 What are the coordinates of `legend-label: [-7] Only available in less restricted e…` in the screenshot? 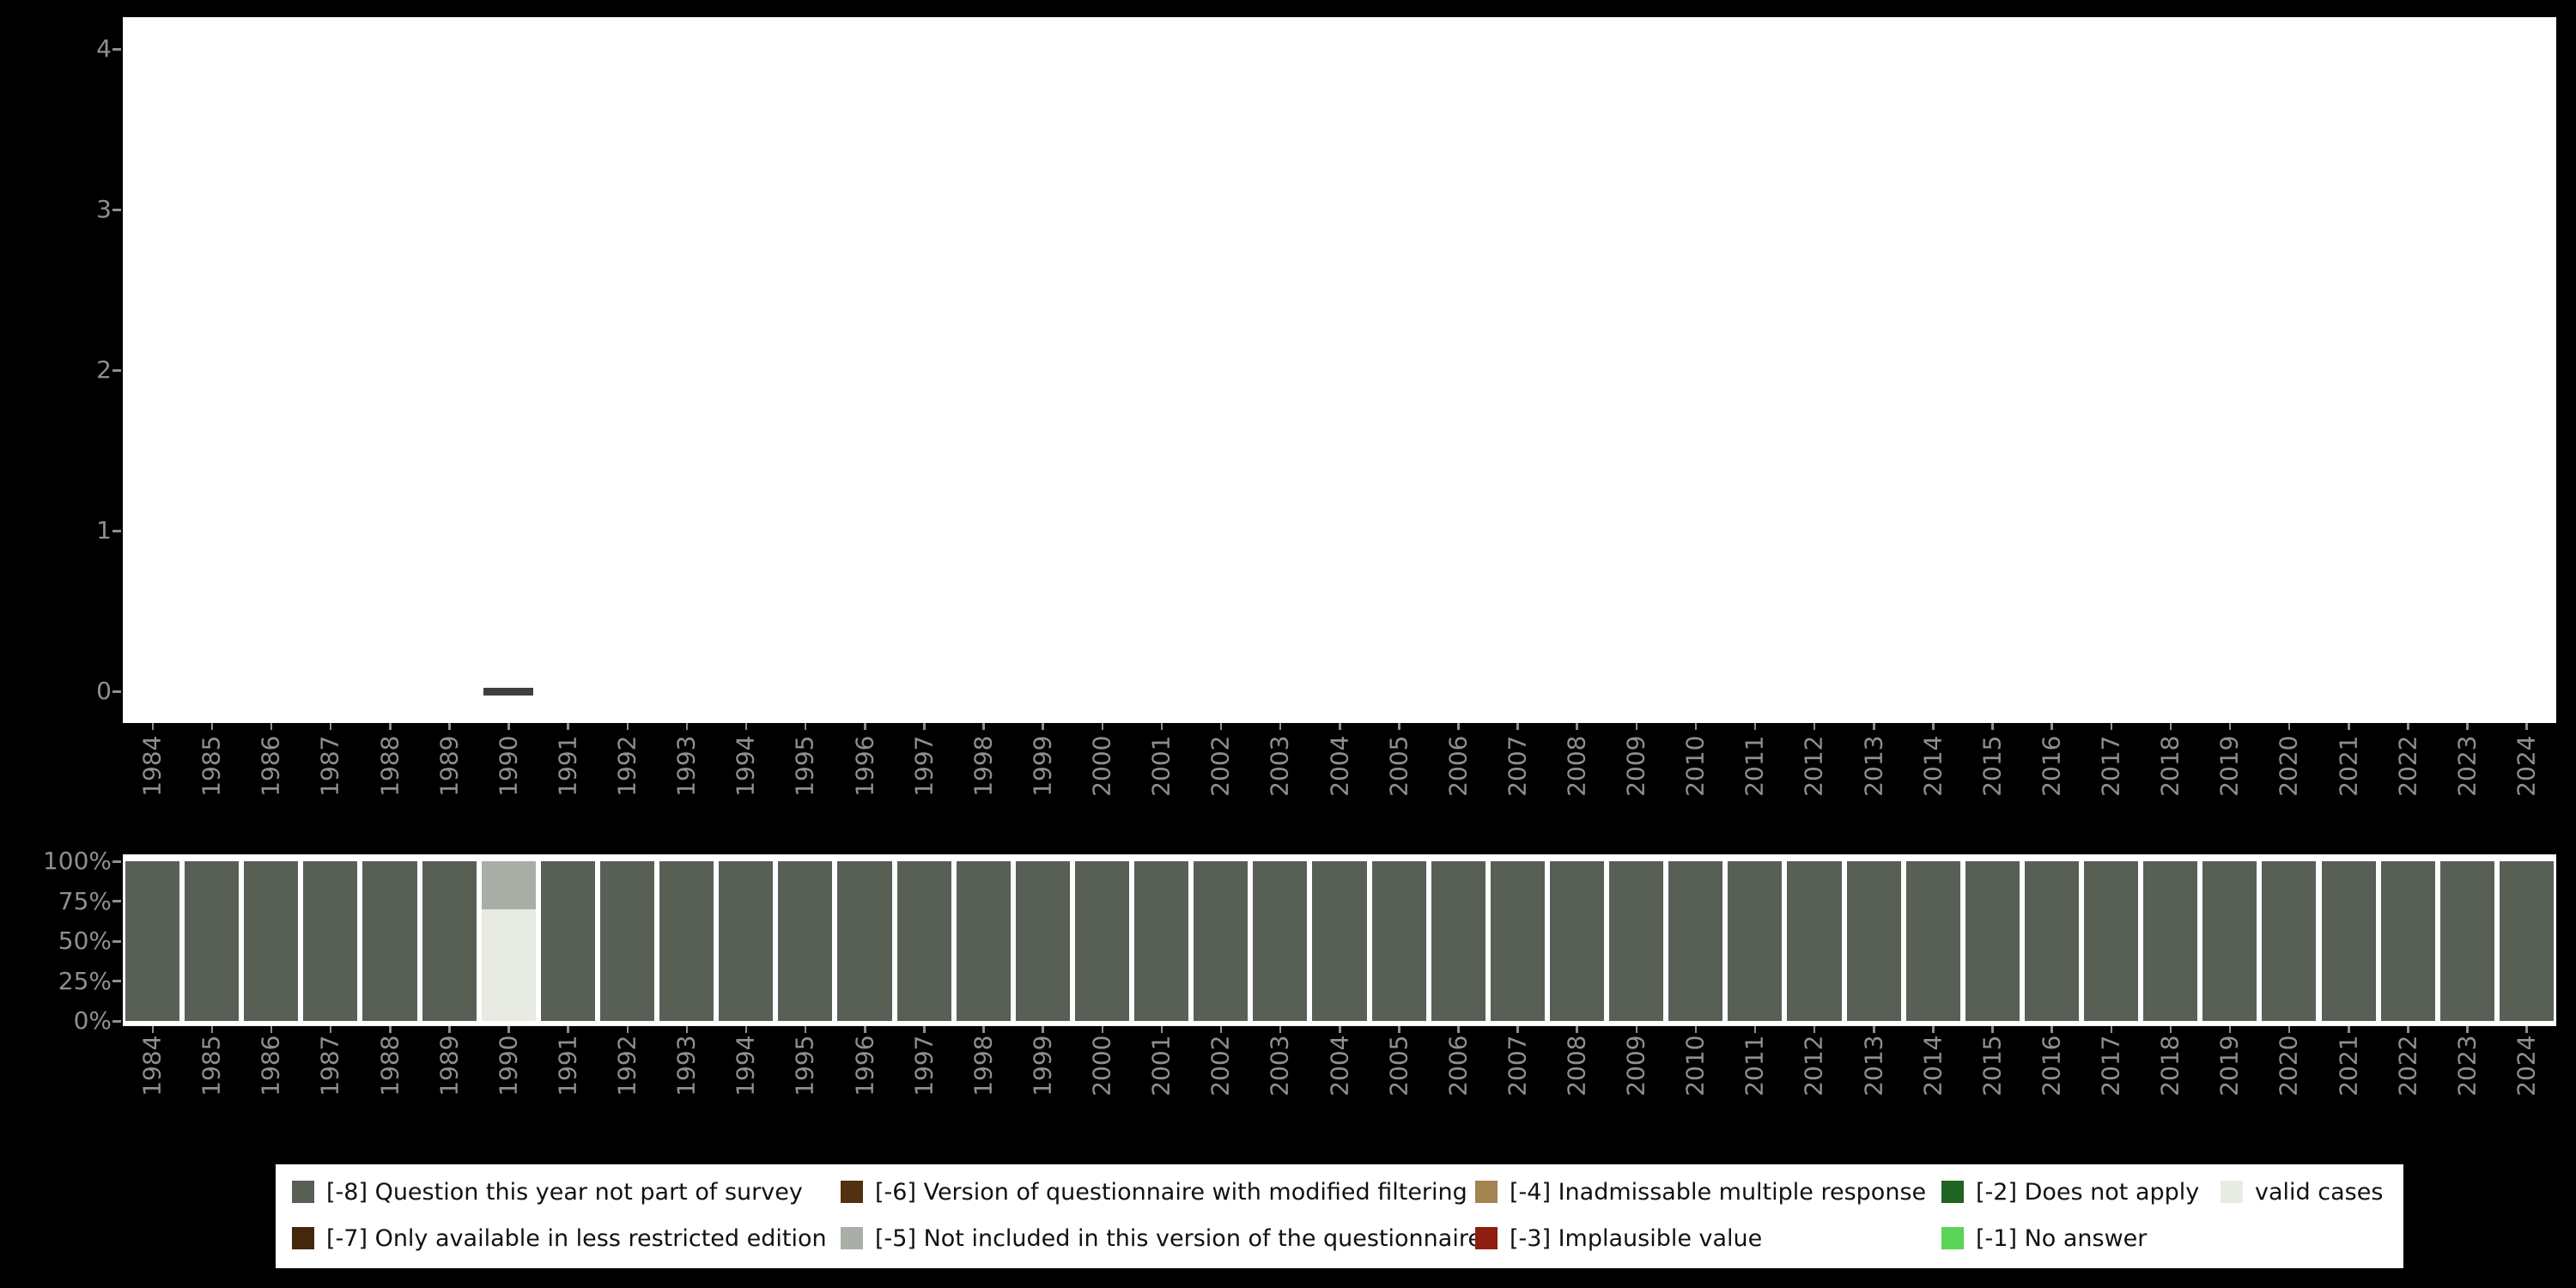 It's located at (576, 1238).